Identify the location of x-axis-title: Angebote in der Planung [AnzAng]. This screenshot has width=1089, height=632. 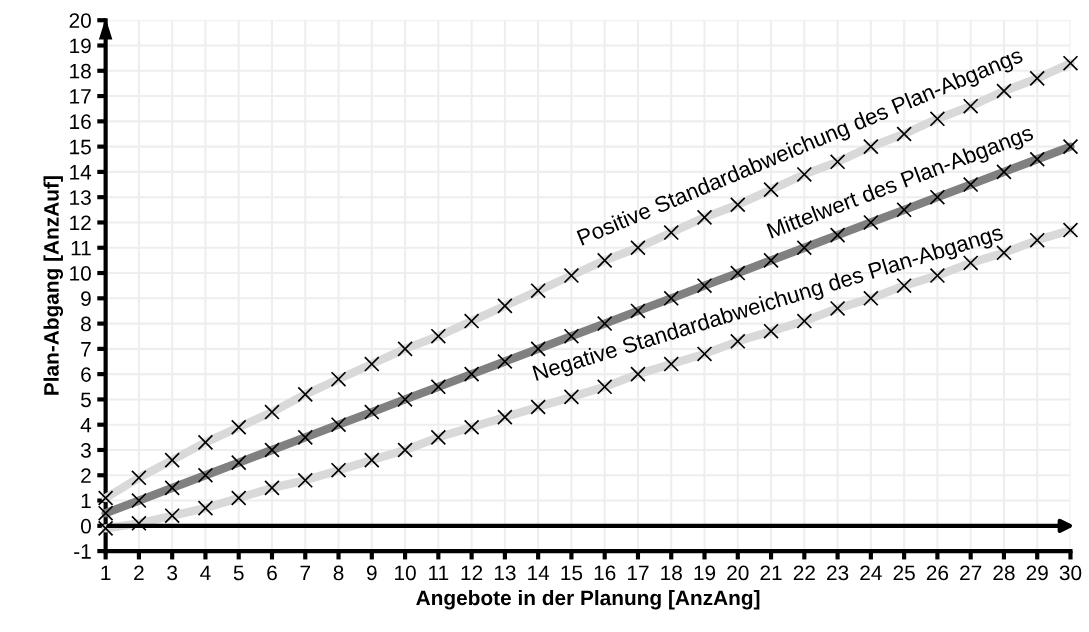
(588, 599).